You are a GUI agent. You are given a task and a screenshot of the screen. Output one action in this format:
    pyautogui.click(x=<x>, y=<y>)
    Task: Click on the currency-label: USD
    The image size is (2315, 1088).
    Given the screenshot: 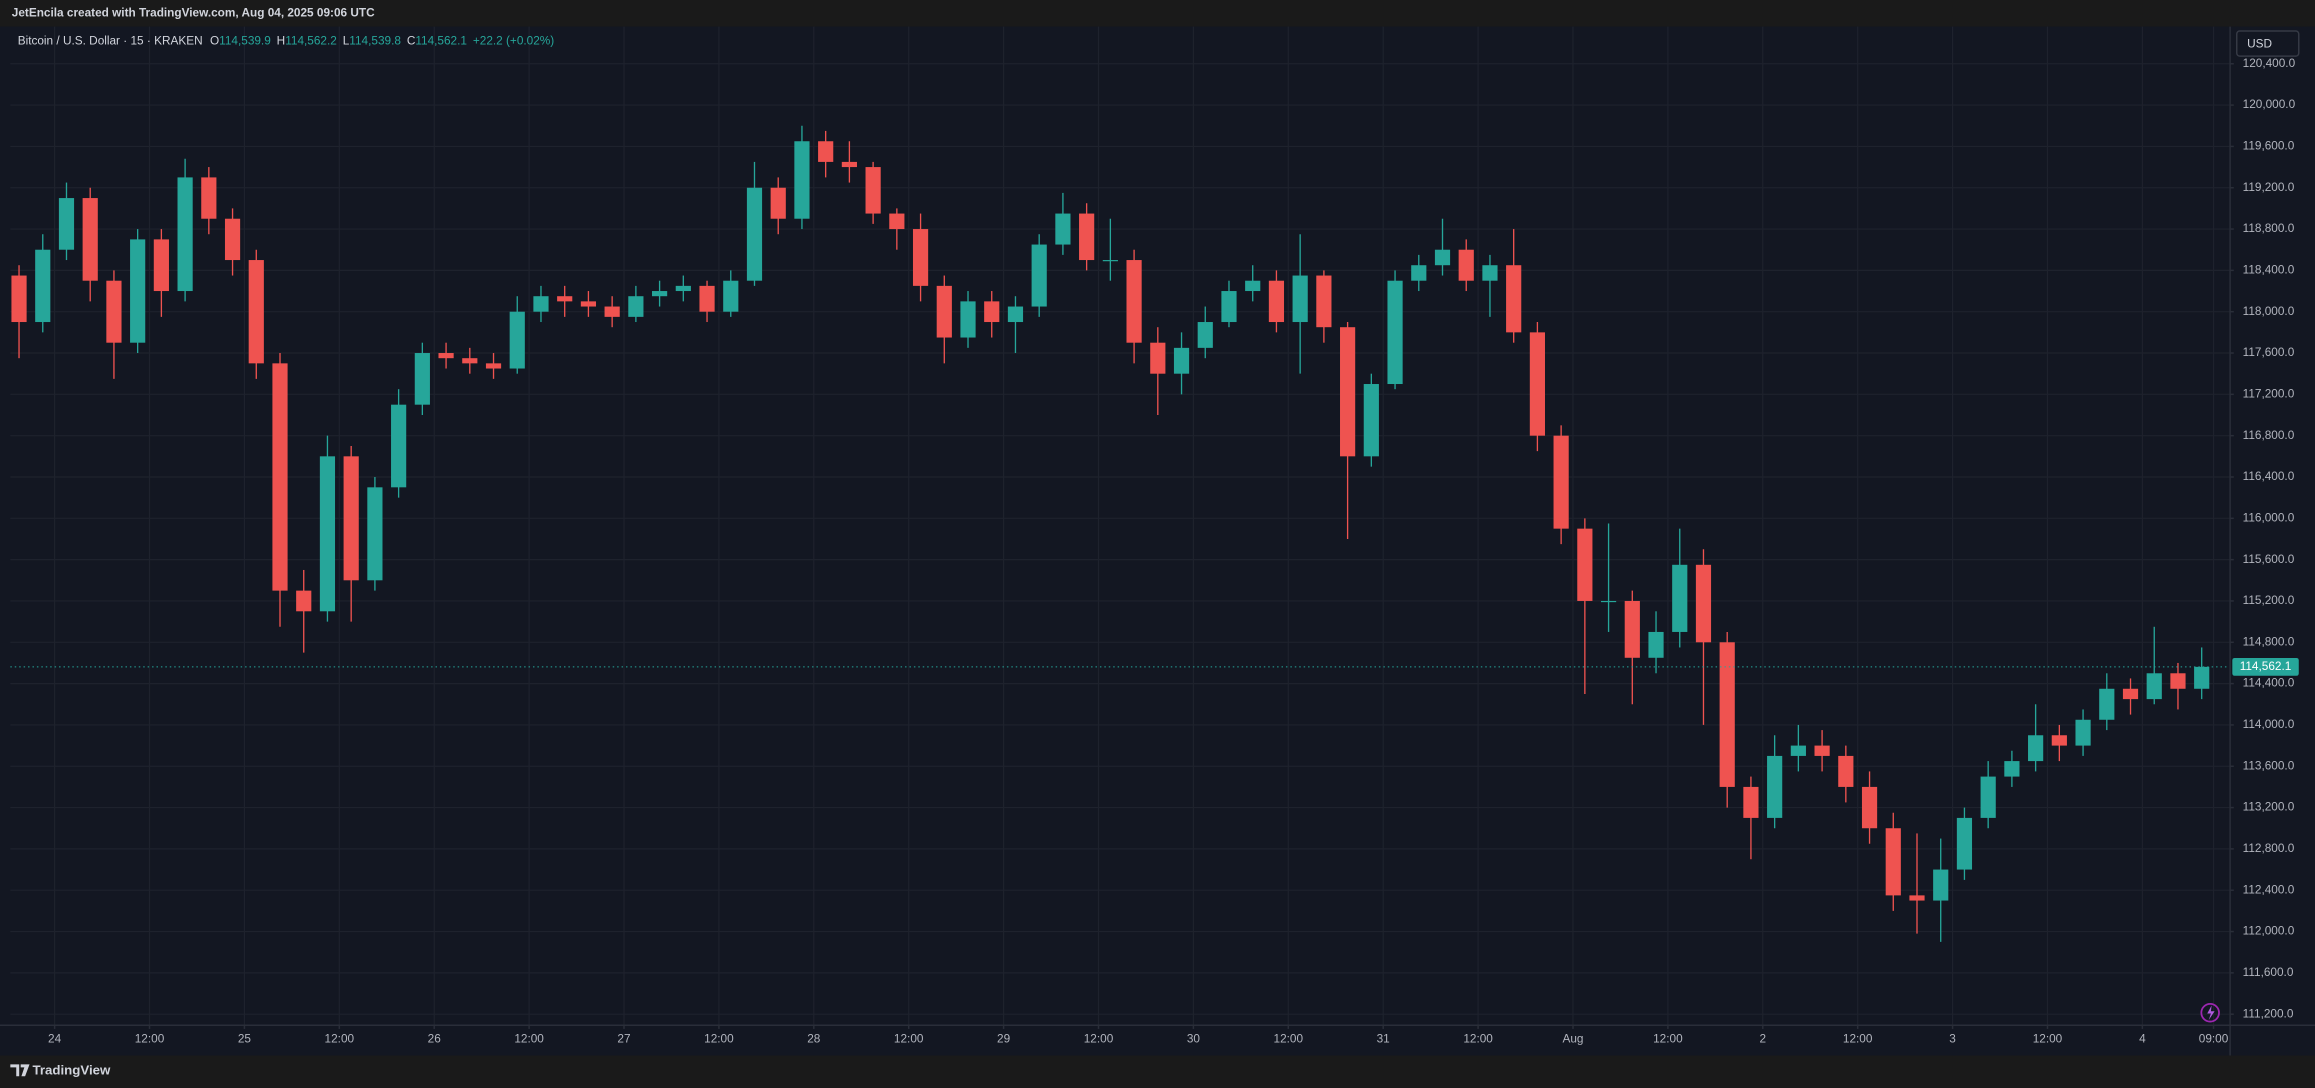 What is the action you would take?
    pyautogui.click(x=2259, y=43)
    